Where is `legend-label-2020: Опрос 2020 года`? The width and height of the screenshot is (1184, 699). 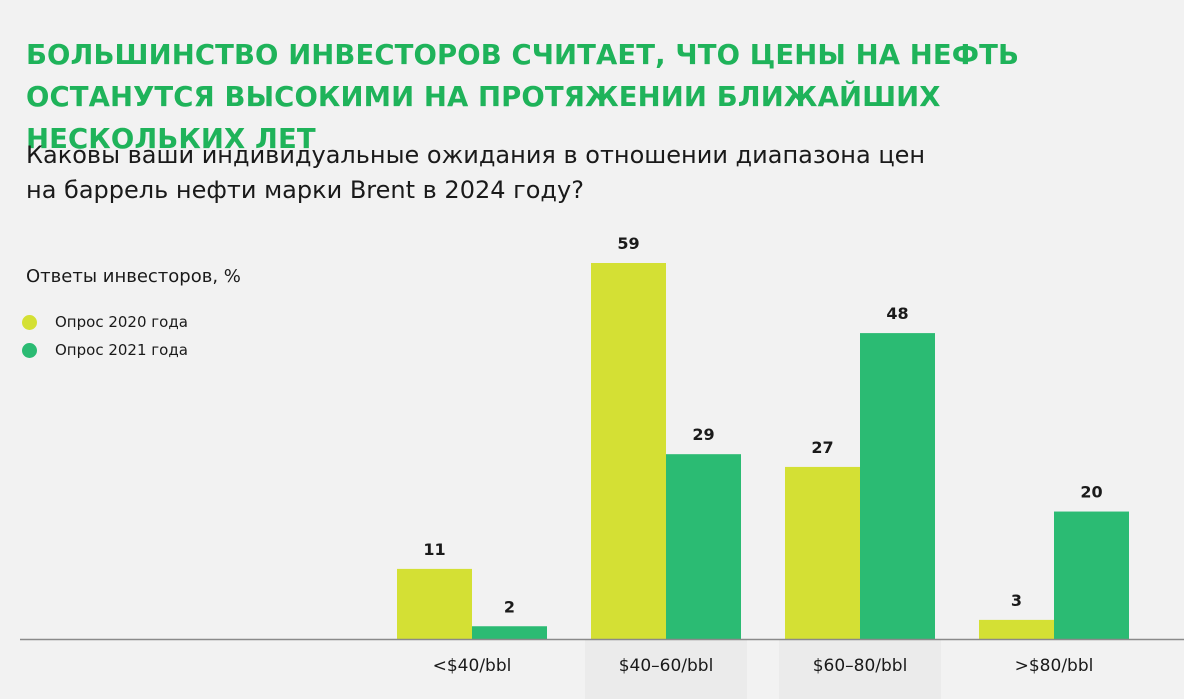
legend-label-2020: Опрос 2020 года is located at coordinates (121, 322).